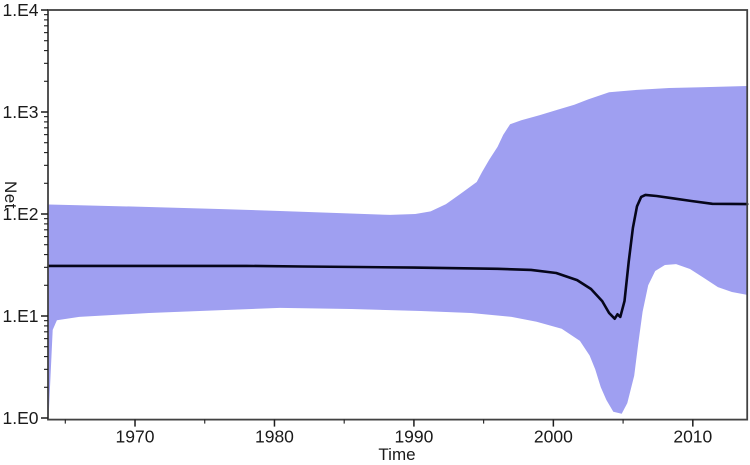  What do you see at coordinates (21, 316) in the screenshot?
I see `y-tick-label: 1.E1` at bounding box center [21, 316].